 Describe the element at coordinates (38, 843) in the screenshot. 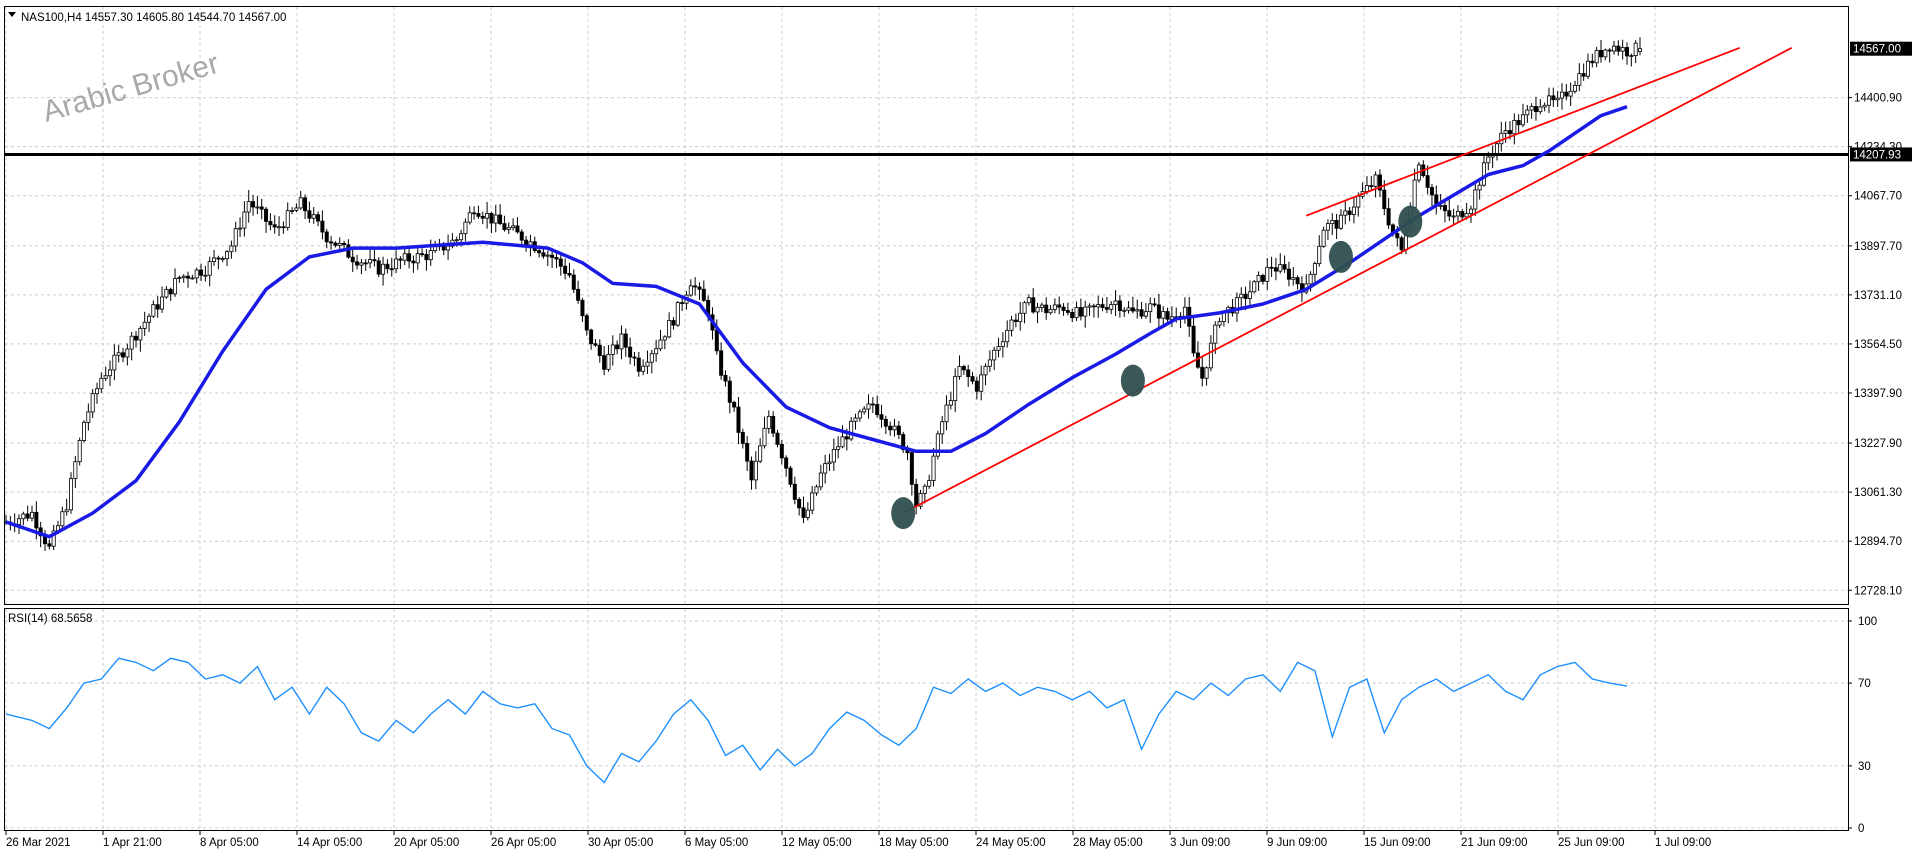

I see `time-axis-label: 26 Mar 2021` at that location.